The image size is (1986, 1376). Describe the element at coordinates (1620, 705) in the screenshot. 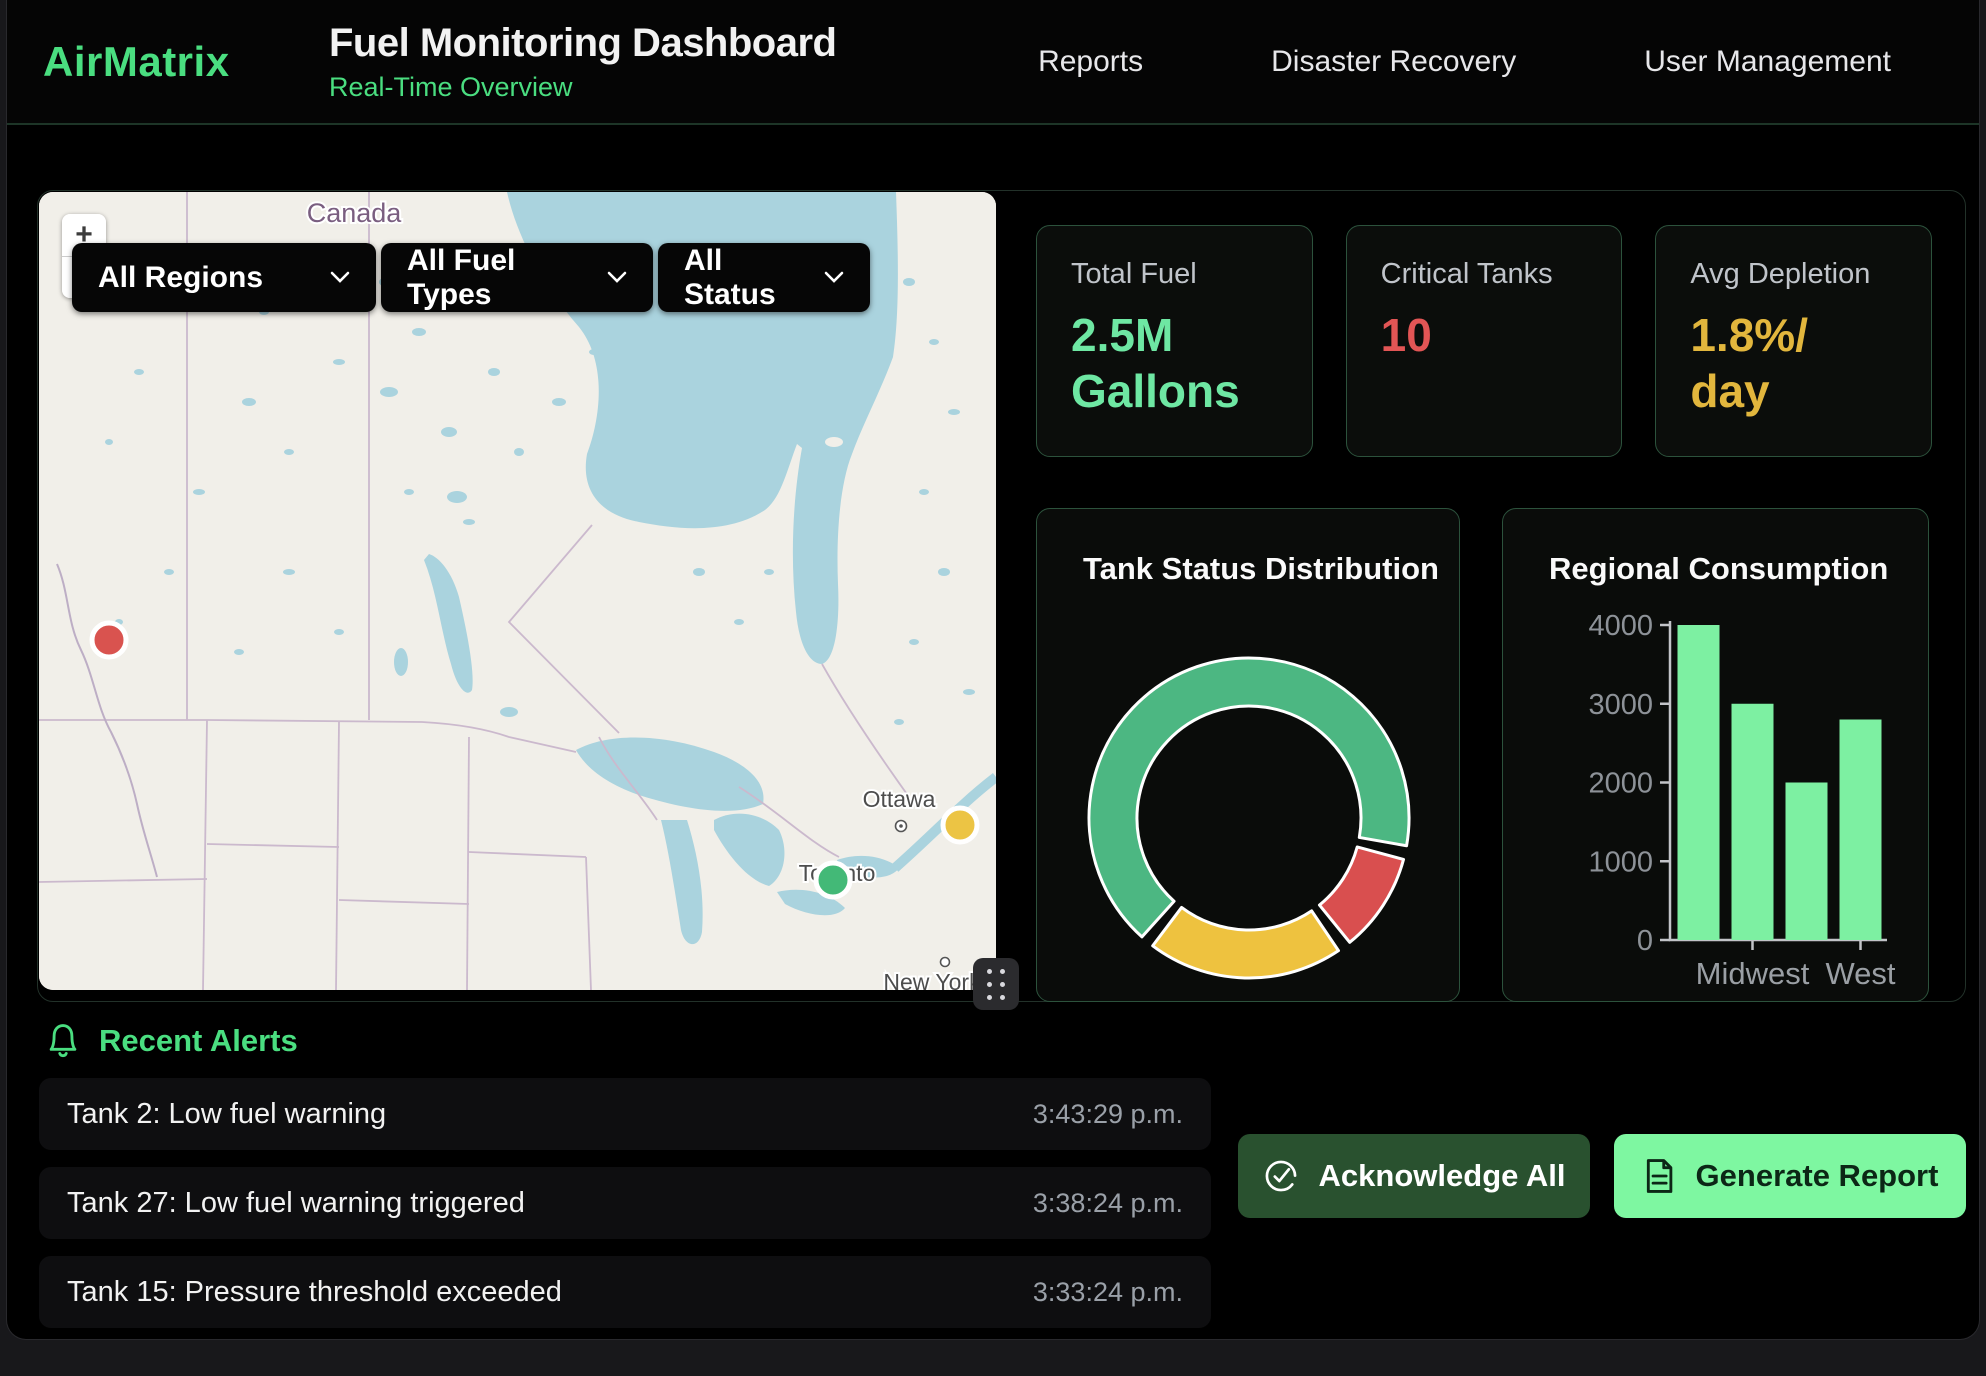

I see `y-tick-label: 3000` at that location.